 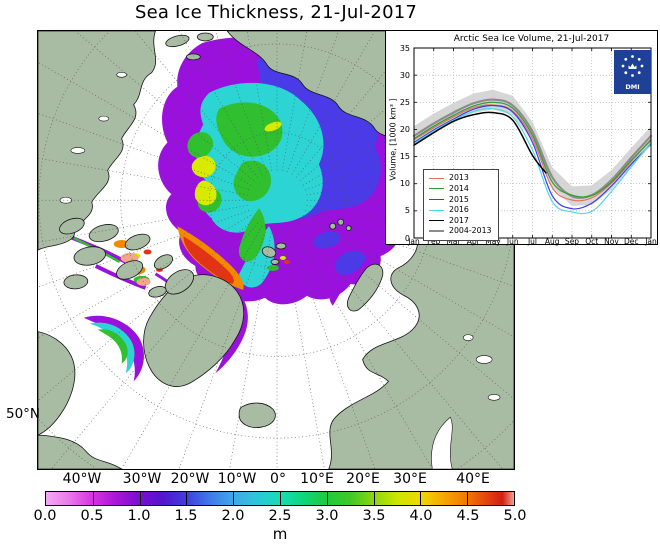 I want to click on inset-x-tick-label: Feb, so click(x=434, y=241).